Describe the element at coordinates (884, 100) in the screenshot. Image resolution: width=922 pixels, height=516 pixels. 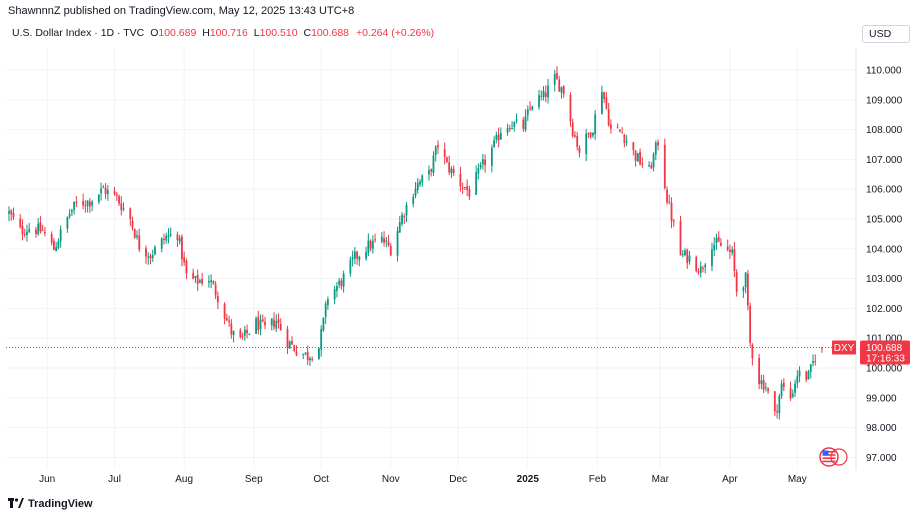
I see `y-tick-label: 109.000` at that location.